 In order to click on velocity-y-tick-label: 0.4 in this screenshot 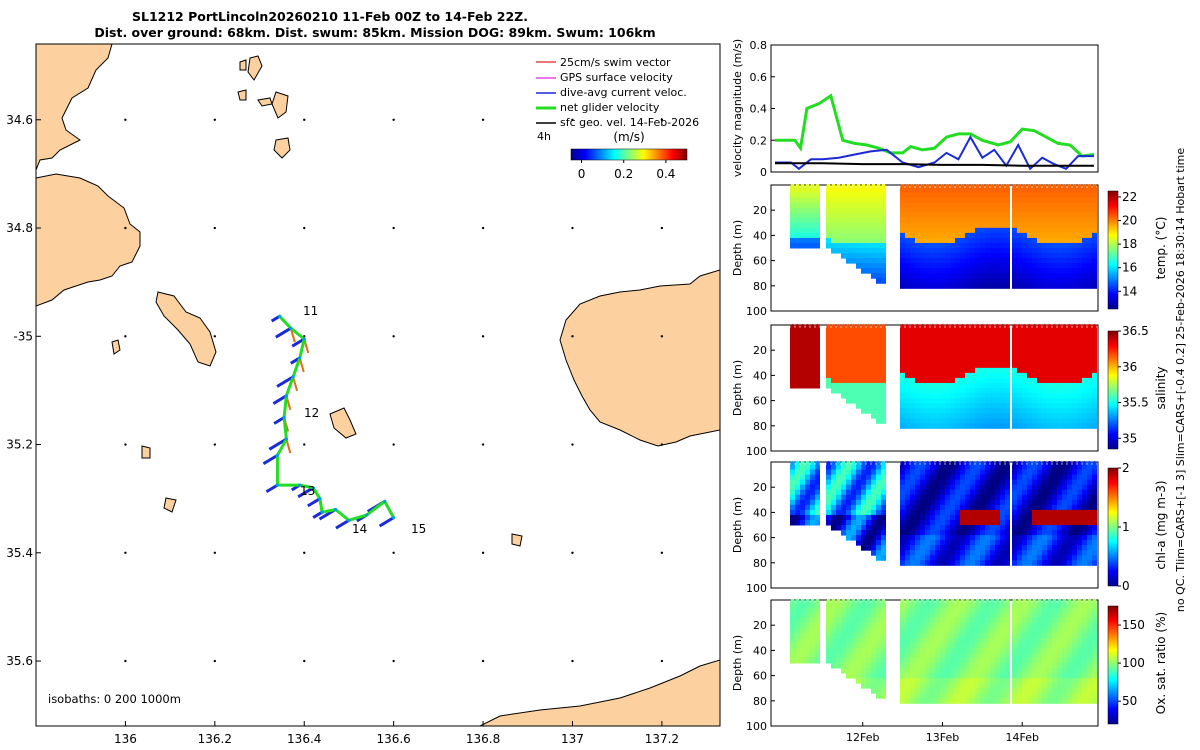, I will do `click(759, 109)`.